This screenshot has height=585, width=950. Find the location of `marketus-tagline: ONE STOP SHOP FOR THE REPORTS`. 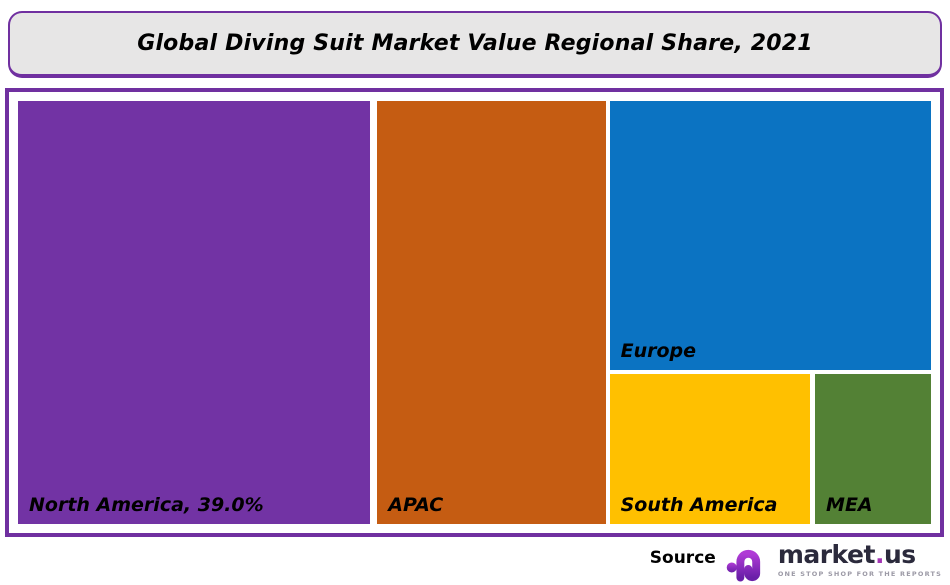

marketus-tagline: ONE STOP SHOP FOR THE REPORTS is located at coordinates (859, 574).